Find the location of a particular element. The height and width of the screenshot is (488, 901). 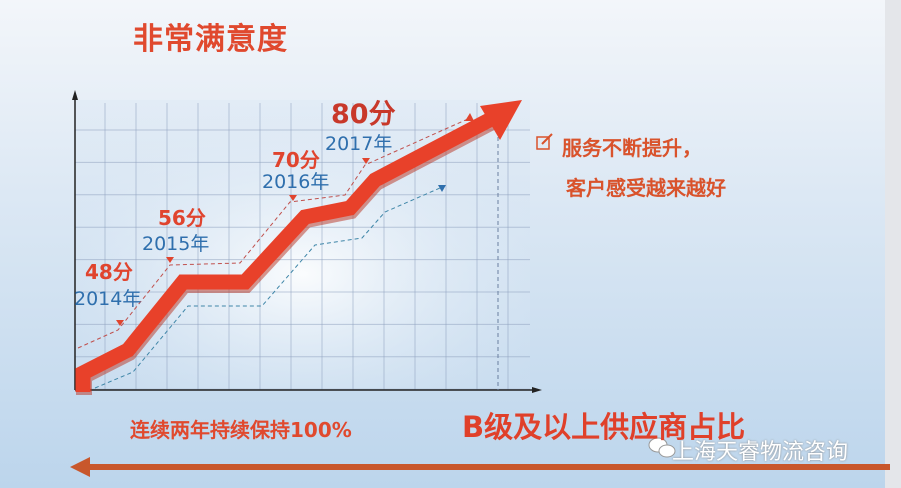

page-title: 非常满意度 is located at coordinates (210, 39).